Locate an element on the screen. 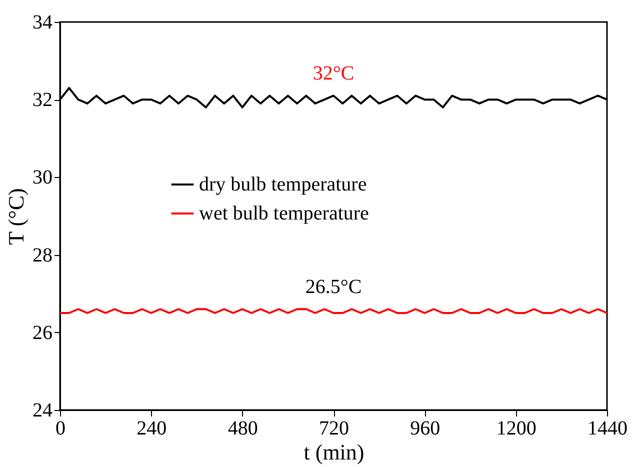 This screenshot has width=639, height=467. legend-label: wet bulb temperature is located at coordinates (284, 213).